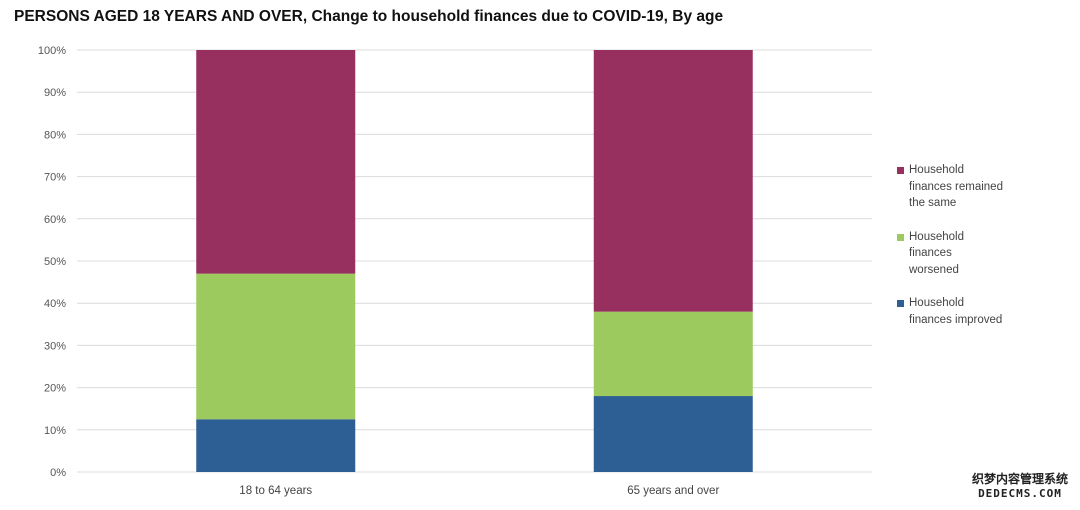 The width and height of the screenshot is (1080, 510). Describe the element at coordinates (956, 311) in the screenshot. I see `legend-label-improved: Household finances improved` at that location.